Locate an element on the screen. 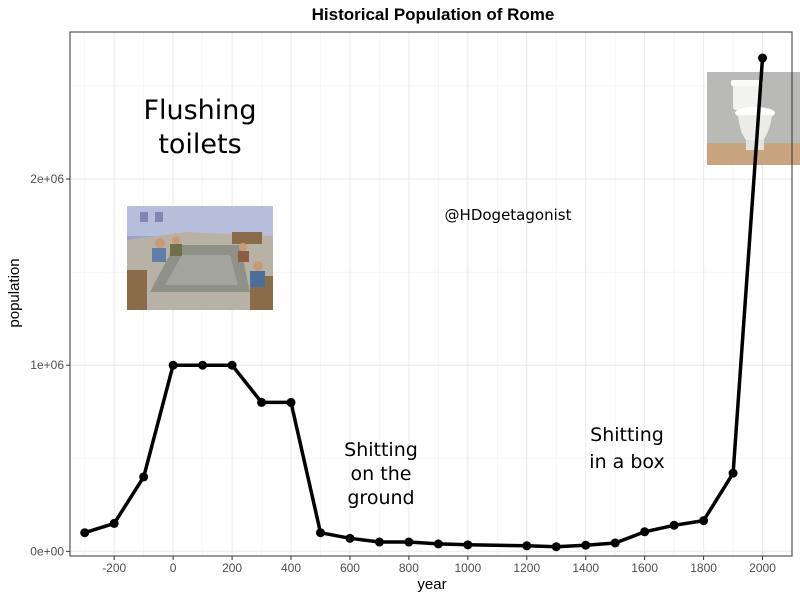 This screenshot has height=600, width=800. roman-latrine-image is located at coordinates (200, 258).